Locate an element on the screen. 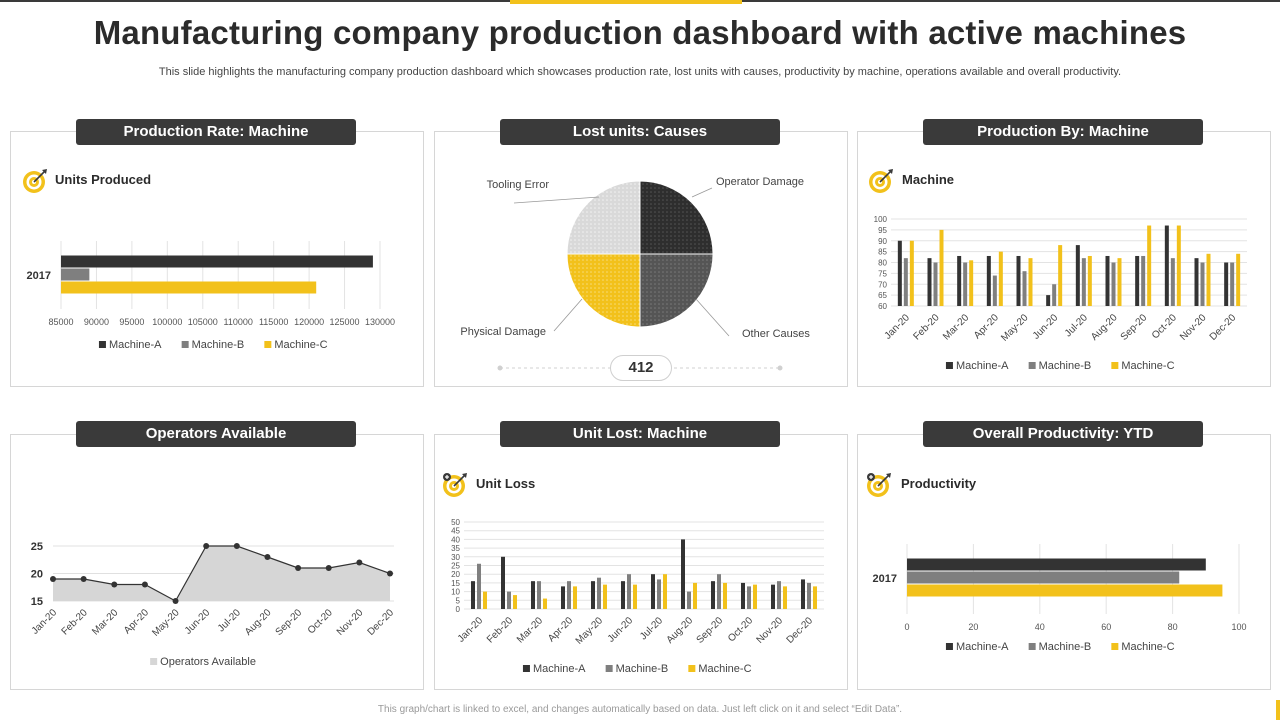 The image size is (1280, 720). production-rate-title: Production Rate: Machine is located at coordinates (216, 132).